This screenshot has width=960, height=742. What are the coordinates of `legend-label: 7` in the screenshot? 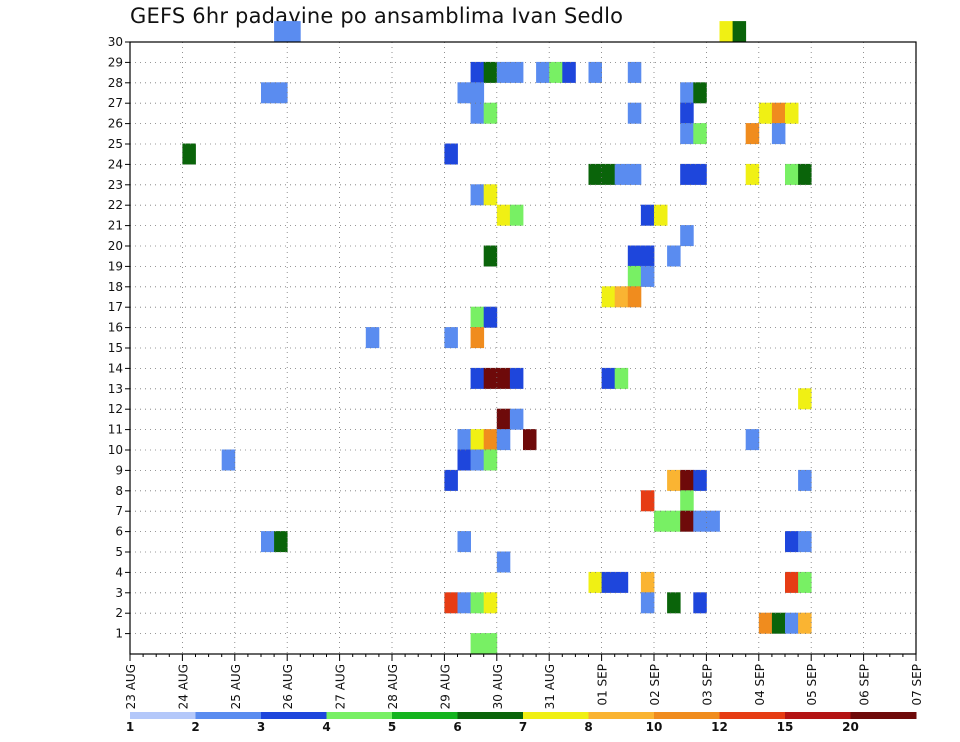 It's located at (523, 727).